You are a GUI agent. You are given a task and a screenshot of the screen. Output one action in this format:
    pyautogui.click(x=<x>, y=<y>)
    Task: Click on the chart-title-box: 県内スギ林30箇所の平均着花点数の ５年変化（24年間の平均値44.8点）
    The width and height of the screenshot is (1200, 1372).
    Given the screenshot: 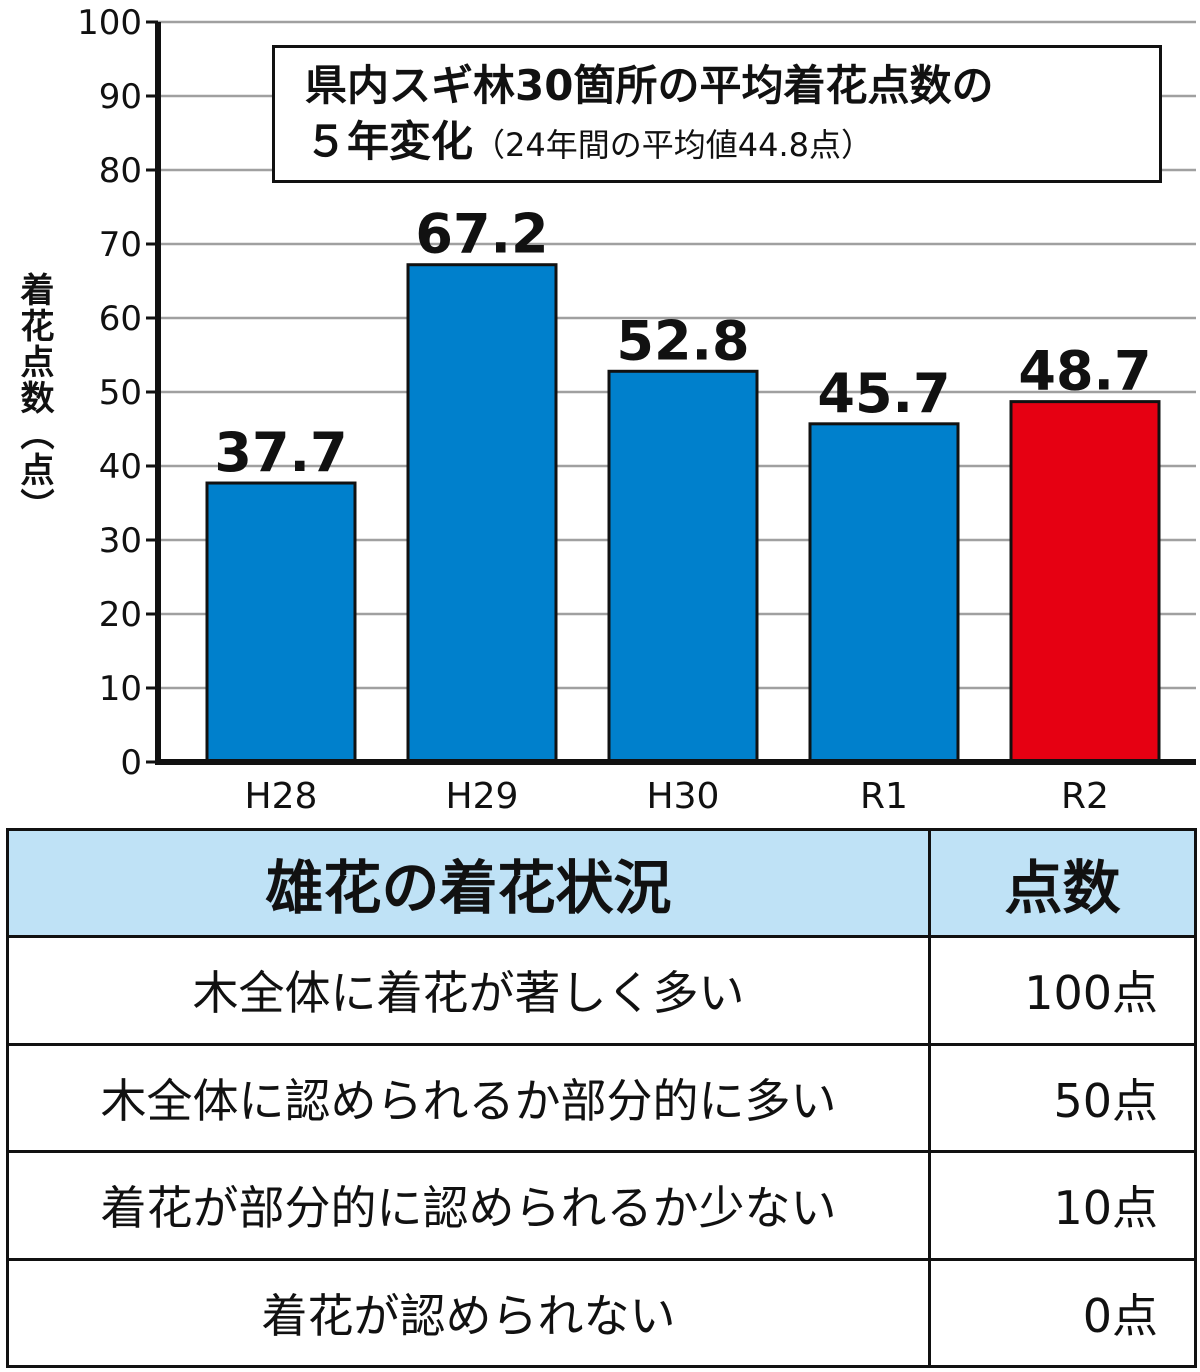 What is the action you would take?
    pyautogui.click(x=717, y=114)
    